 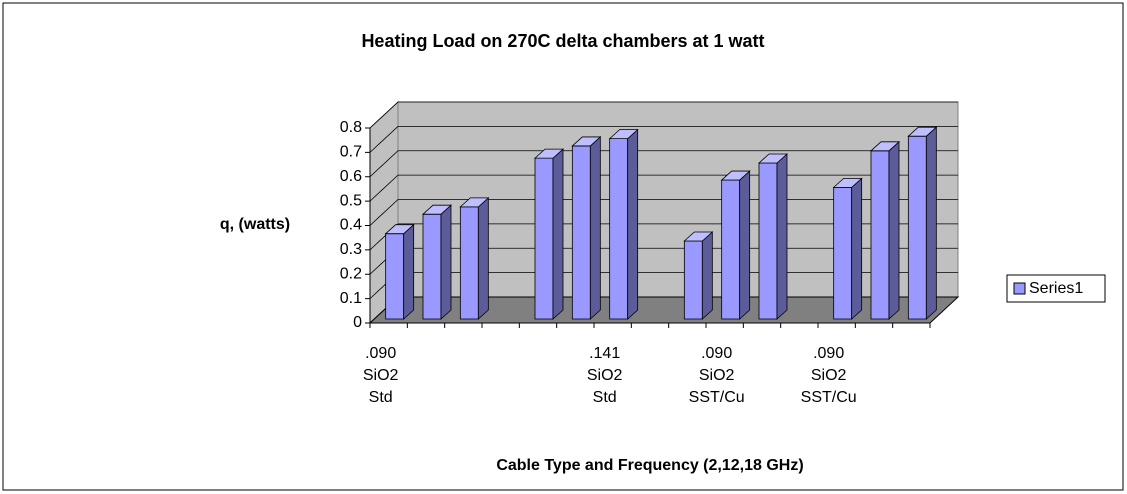 What do you see at coordinates (357, 322) in the screenshot?
I see `y-tick-label: 0` at bounding box center [357, 322].